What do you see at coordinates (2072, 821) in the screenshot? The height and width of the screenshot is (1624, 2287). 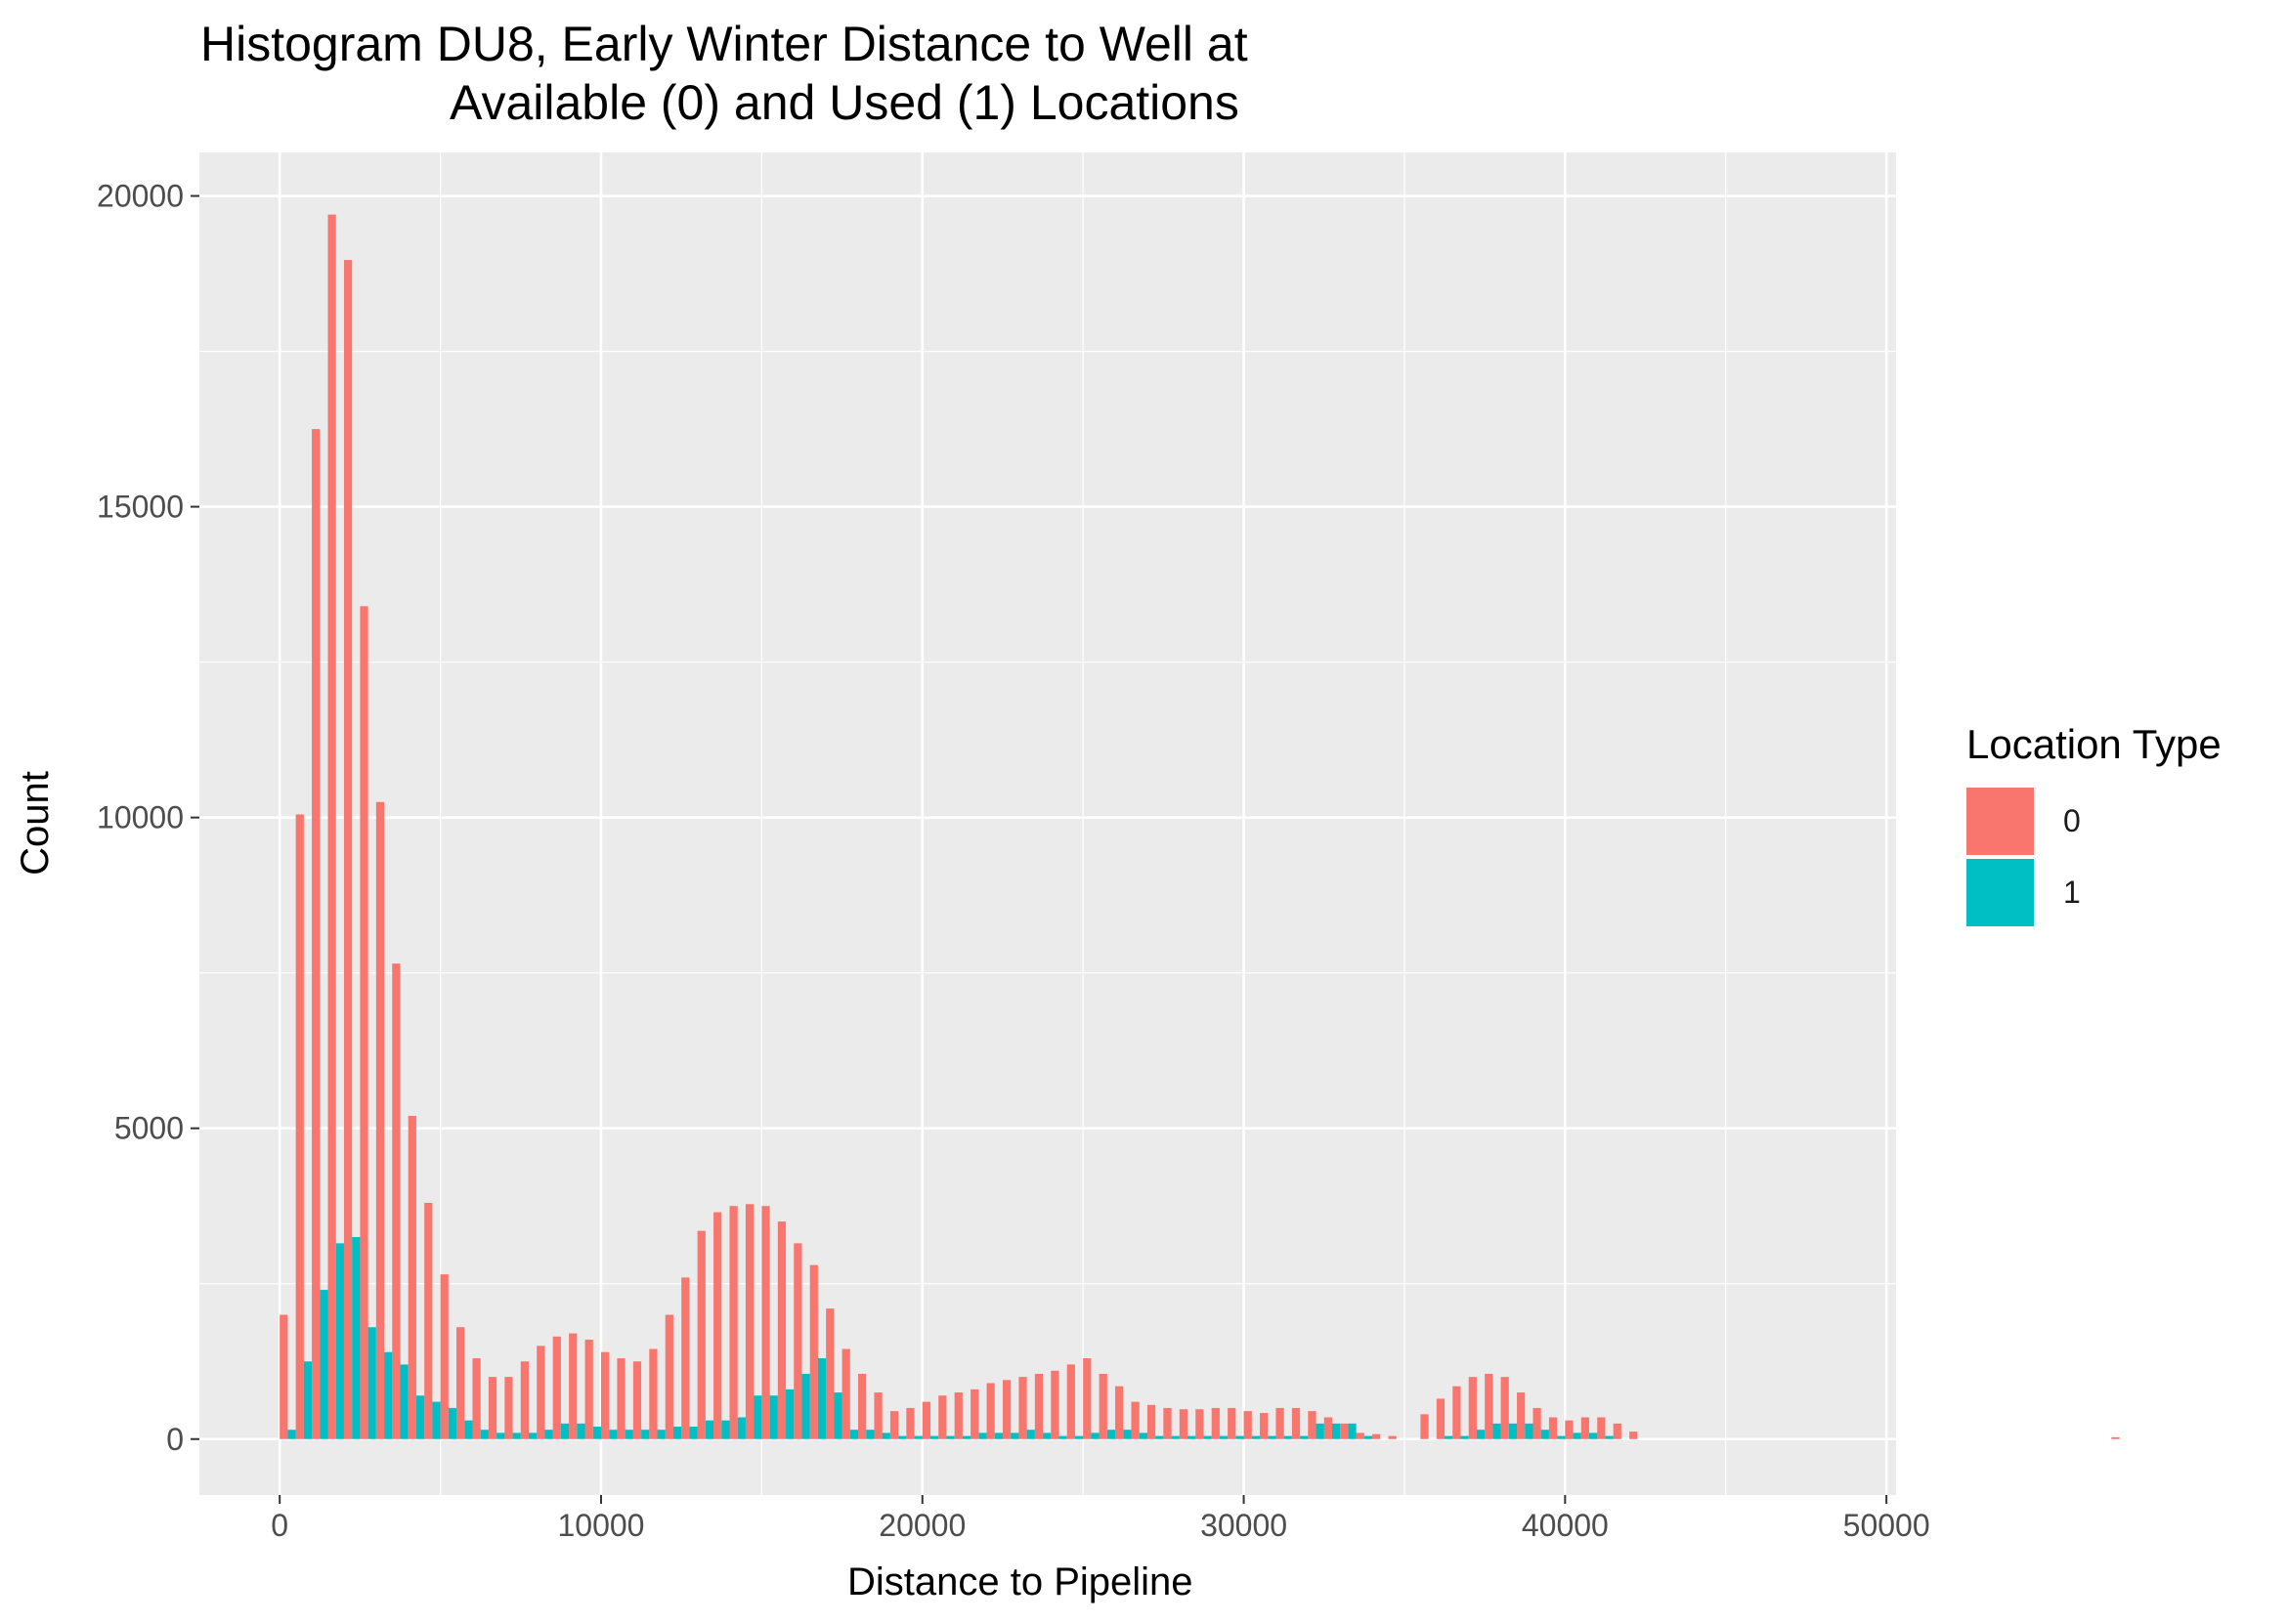 I see `legend-label-0: 0` at bounding box center [2072, 821].